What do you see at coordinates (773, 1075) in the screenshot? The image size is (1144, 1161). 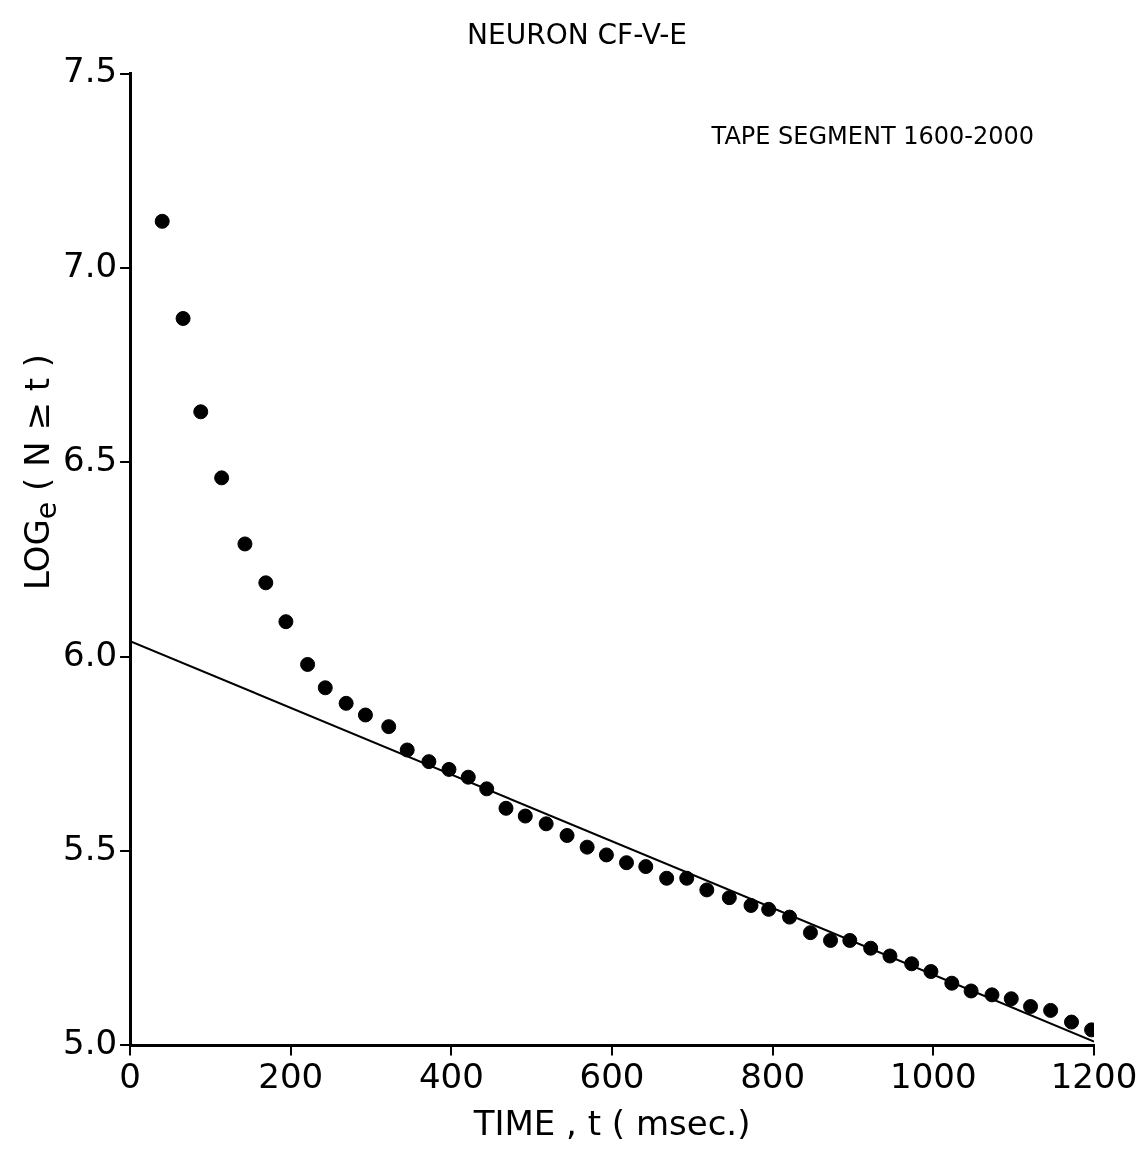 I see `x-tick-label: 800` at bounding box center [773, 1075].